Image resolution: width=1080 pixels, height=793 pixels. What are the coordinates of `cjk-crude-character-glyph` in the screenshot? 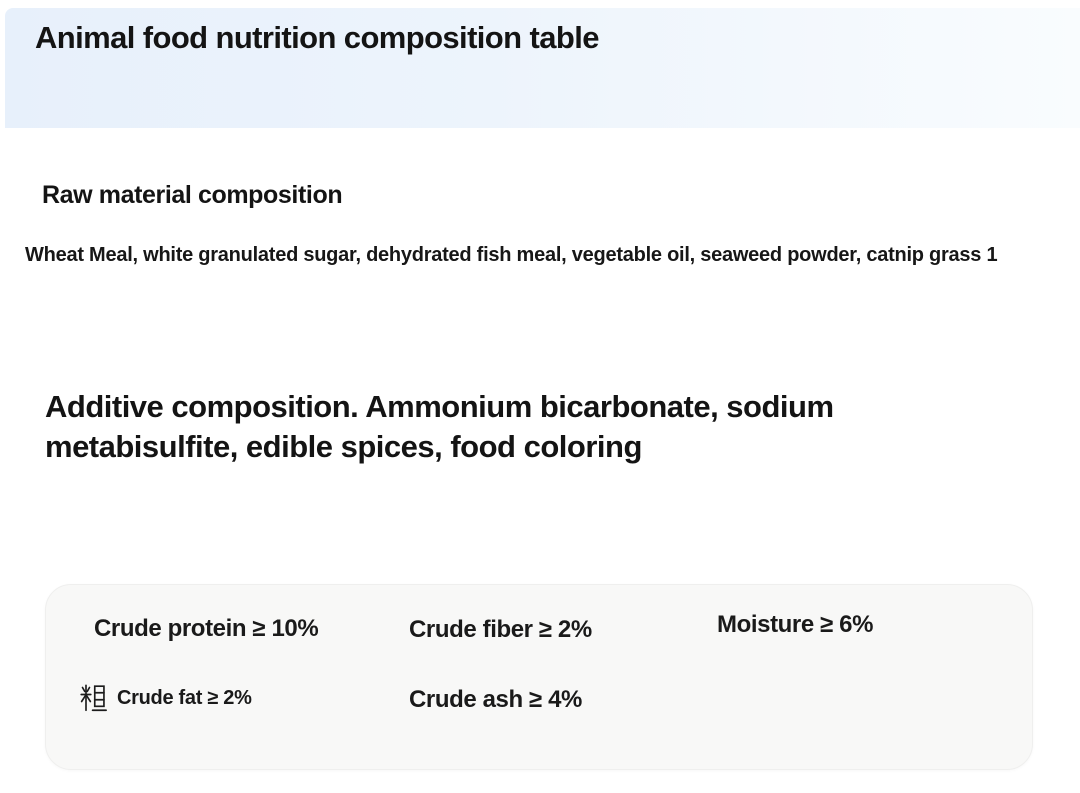 It's located at (93, 698).